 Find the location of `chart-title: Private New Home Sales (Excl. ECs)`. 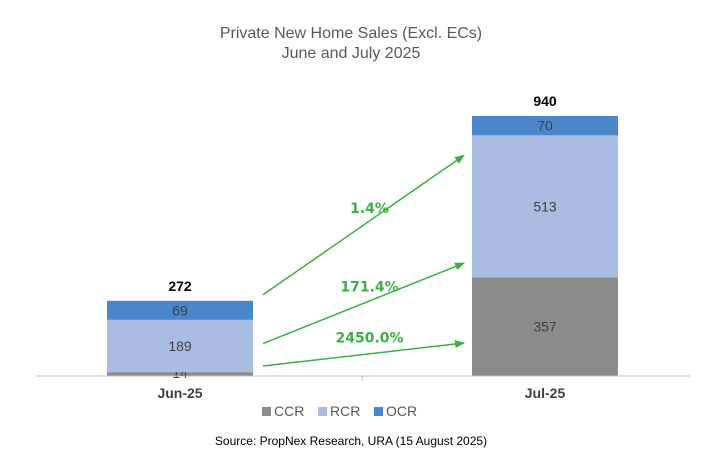

chart-title: Private New Home Sales (Excl. ECs) is located at coordinates (351, 33).